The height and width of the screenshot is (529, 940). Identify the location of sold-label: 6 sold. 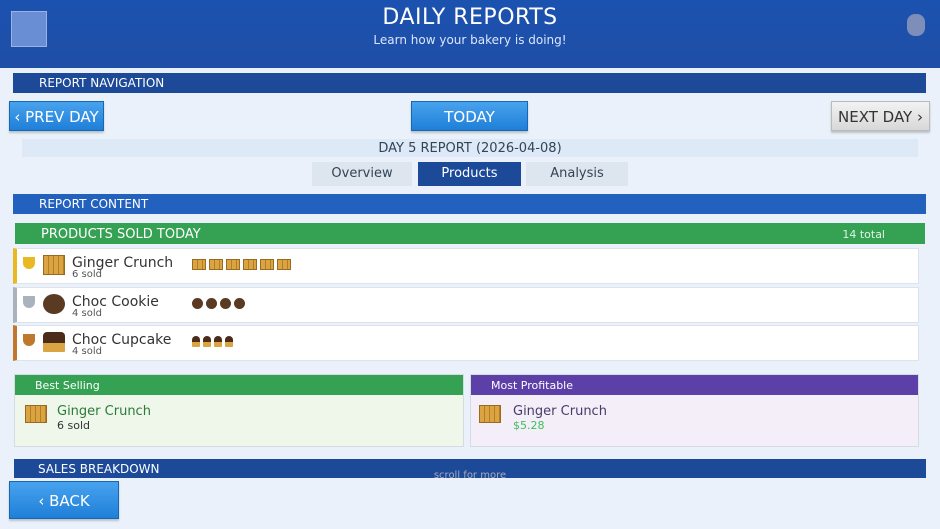
(87, 274).